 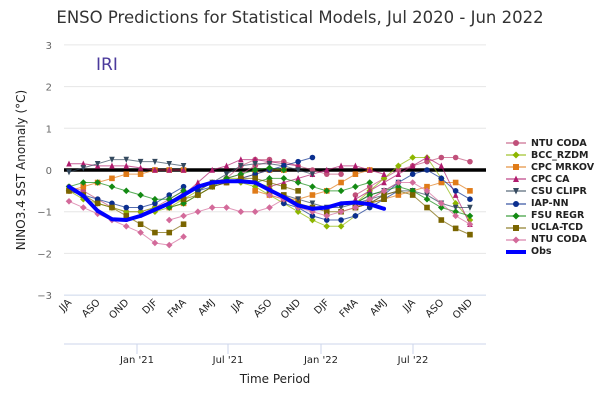 What do you see at coordinates (323, 307) in the screenshot?
I see `x-tick-label: DJF` at bounding box center [323, 307].